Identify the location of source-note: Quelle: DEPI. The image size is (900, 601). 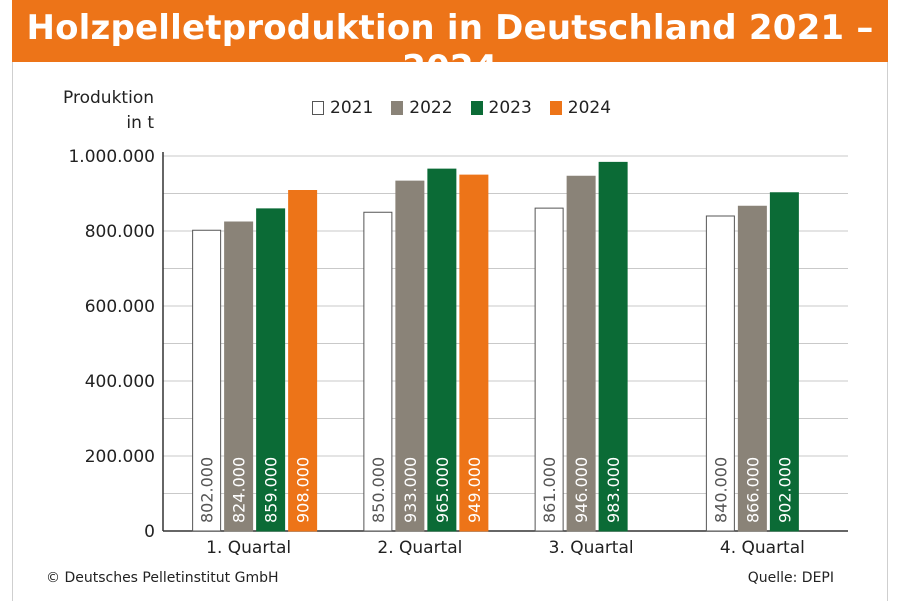
(790, 578).